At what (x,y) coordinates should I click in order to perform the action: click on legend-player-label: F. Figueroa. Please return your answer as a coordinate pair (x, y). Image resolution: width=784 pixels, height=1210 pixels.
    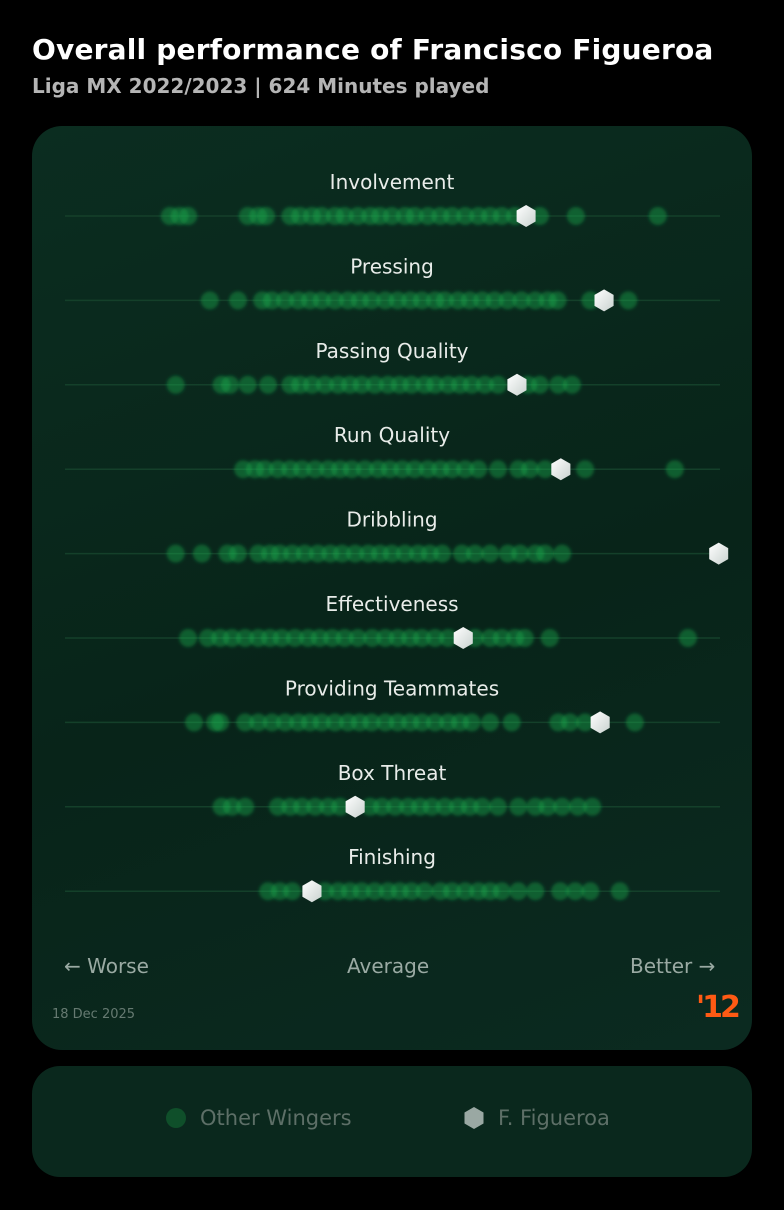
    Looking at the image, I should click on (554, 1118).